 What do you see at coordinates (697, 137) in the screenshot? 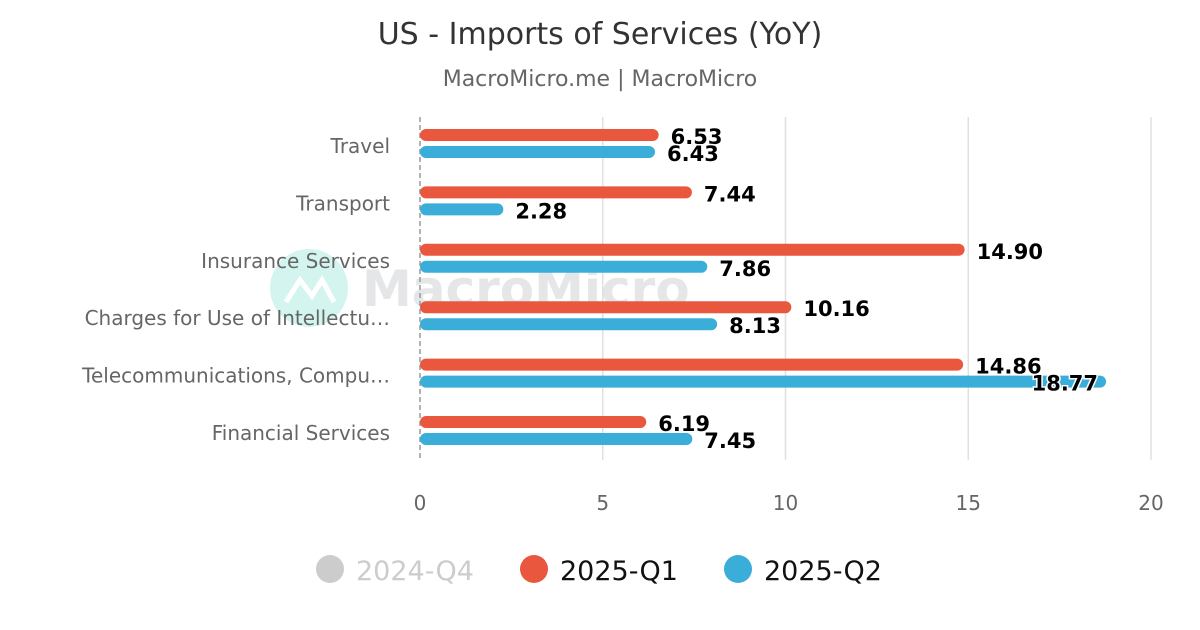
I see `data-label: 6.53` at bounding box center [697, 137].